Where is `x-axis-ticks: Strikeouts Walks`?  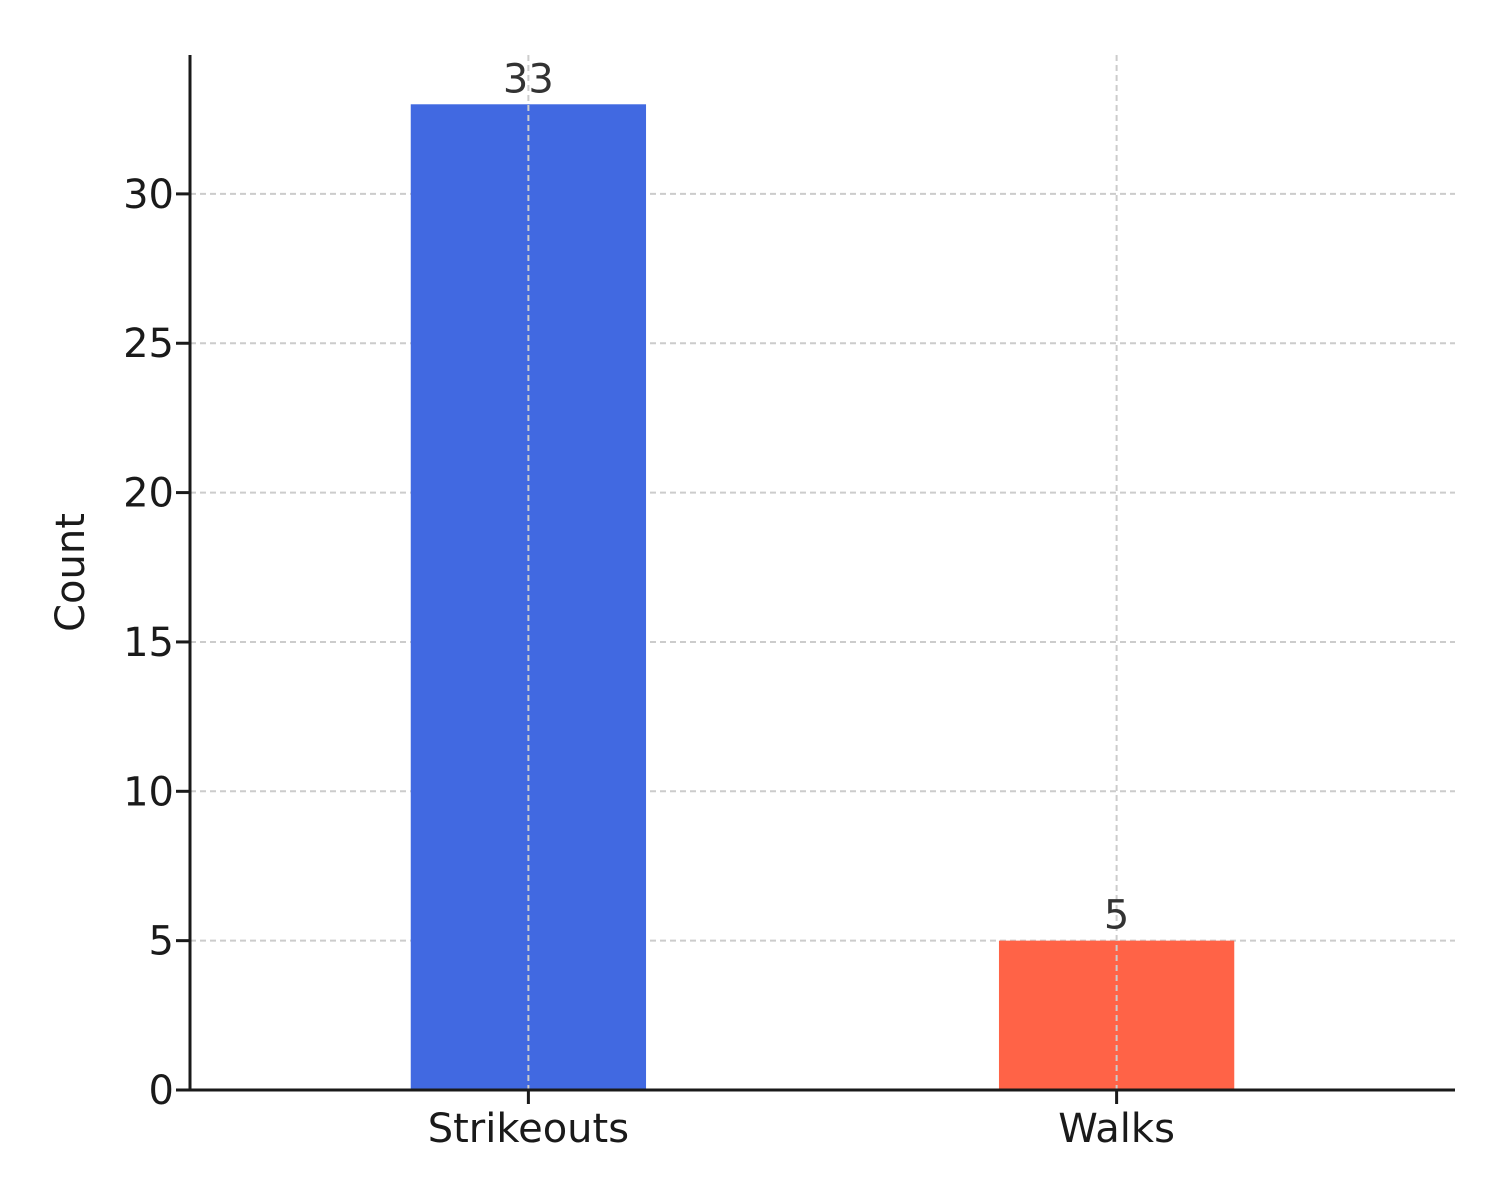
x-axis-ticks: Strikeouts Walks is located at coordinates (801, 1121).